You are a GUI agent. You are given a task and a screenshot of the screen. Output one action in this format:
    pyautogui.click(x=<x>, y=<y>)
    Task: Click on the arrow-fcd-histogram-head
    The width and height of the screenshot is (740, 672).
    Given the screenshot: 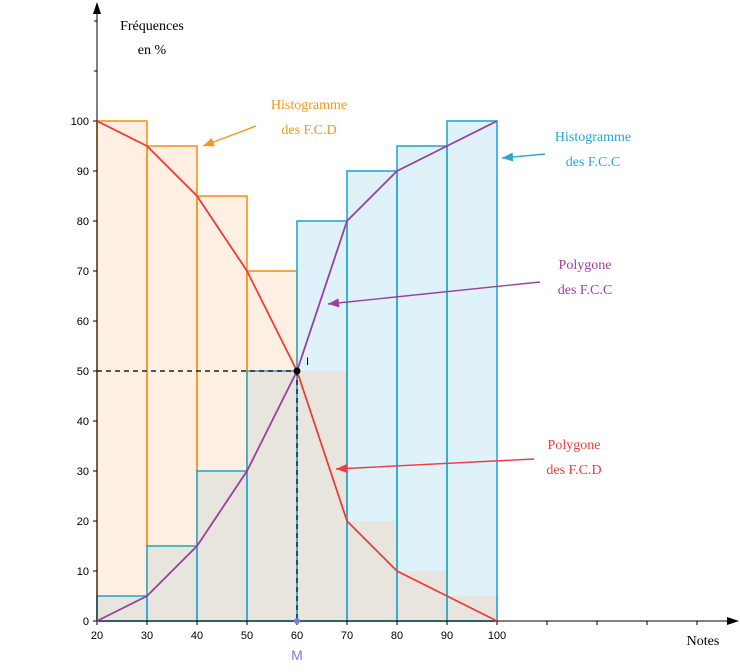 What is the action you would take?
    pyautogui.click(x=209, y=142)
    